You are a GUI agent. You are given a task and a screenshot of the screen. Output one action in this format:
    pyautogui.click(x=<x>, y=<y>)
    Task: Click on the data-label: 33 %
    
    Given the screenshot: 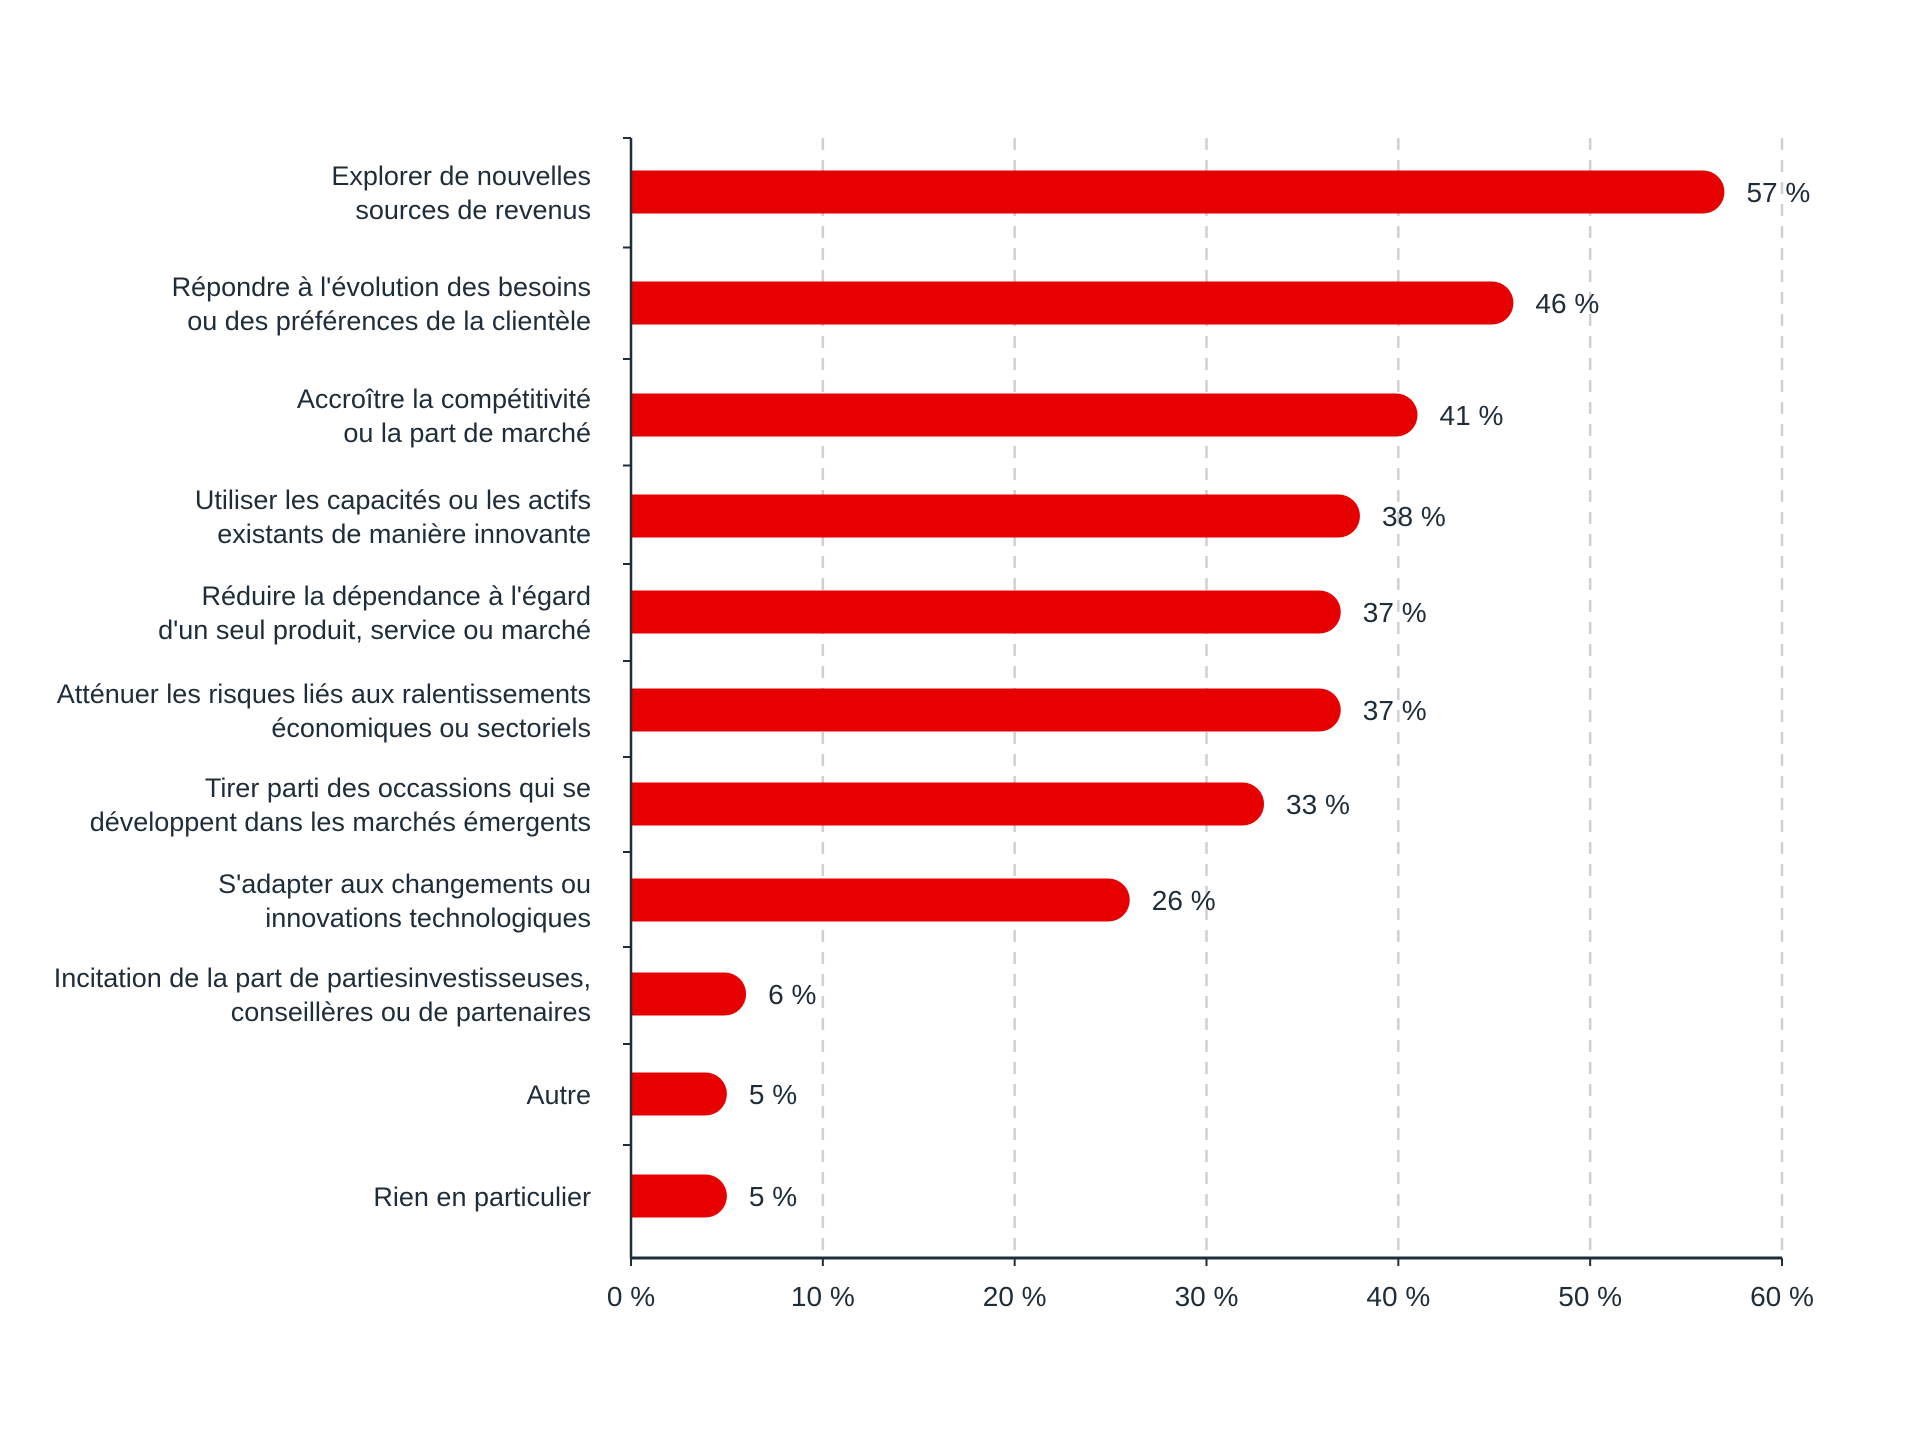 What is the action you would take?
    pyautogui.click(x=1318, y=804)
    